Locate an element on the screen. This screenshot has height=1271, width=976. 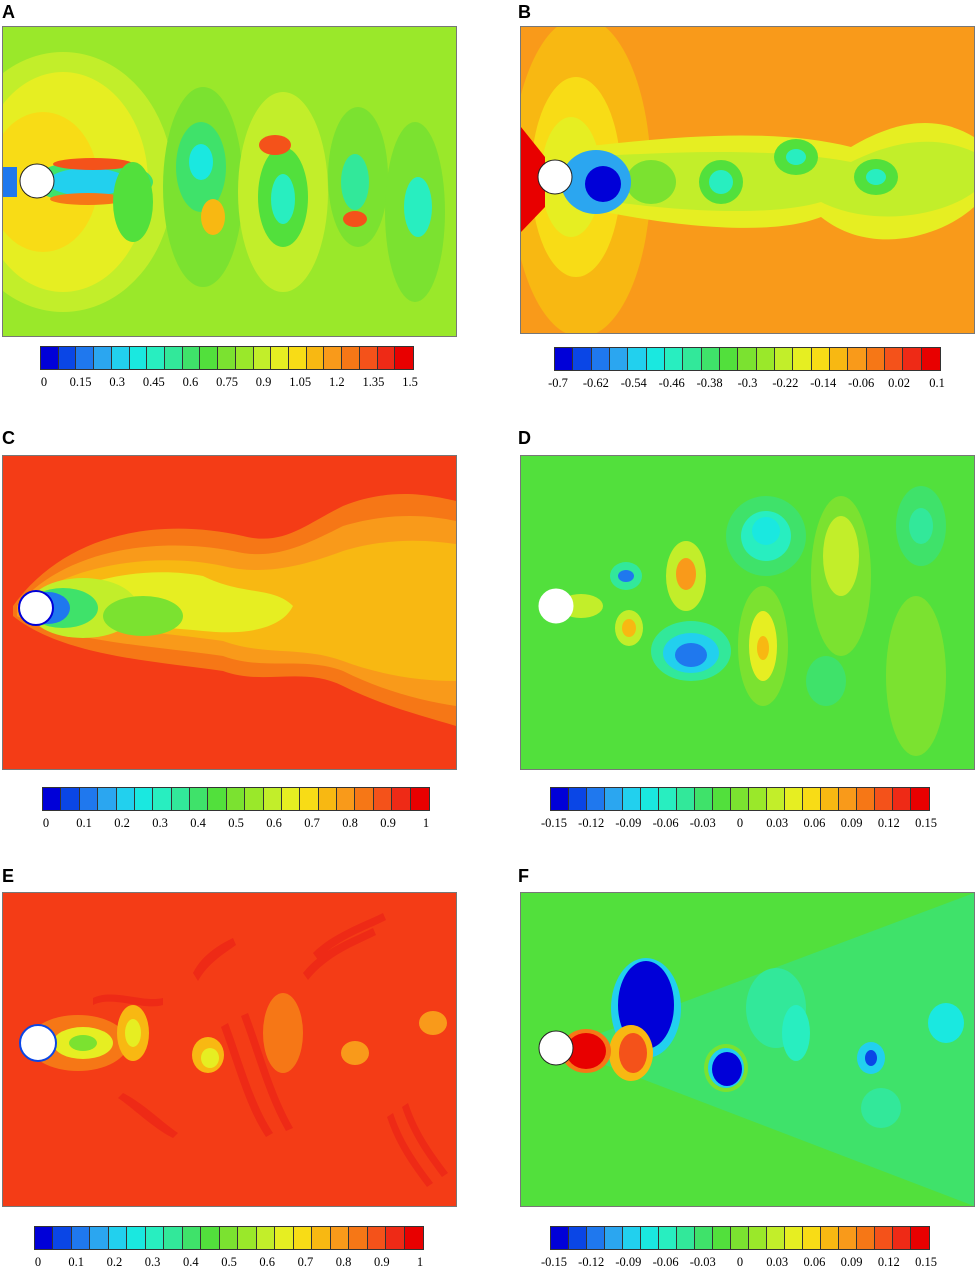
colorbar-ticks-e: 0 0.1 0.2 0.3 0.4 0.5 0.6 0.7 0.8 0.9 1 is located at coordinates (229, 1263).